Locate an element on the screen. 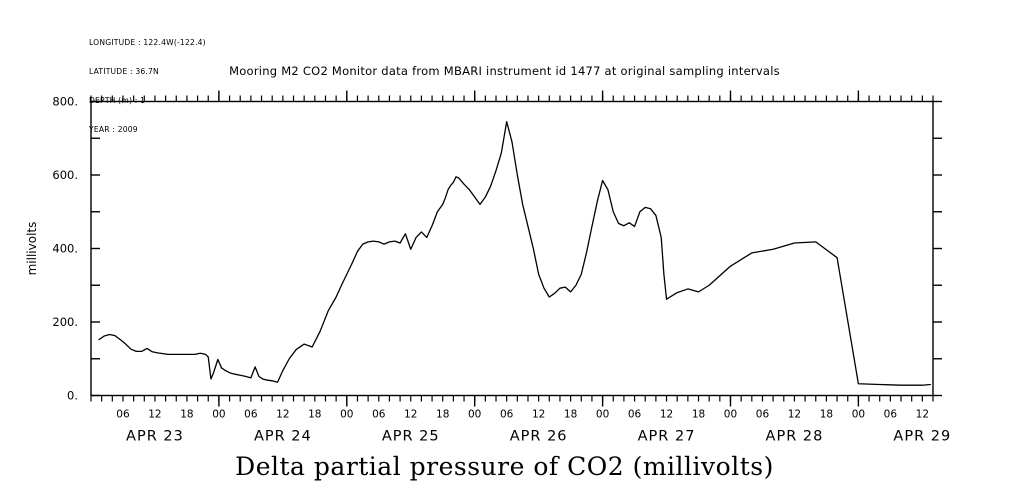 This screenshot has height=504, width=1009. y-axis-title: millivolts is located at coordinates (32, 249).